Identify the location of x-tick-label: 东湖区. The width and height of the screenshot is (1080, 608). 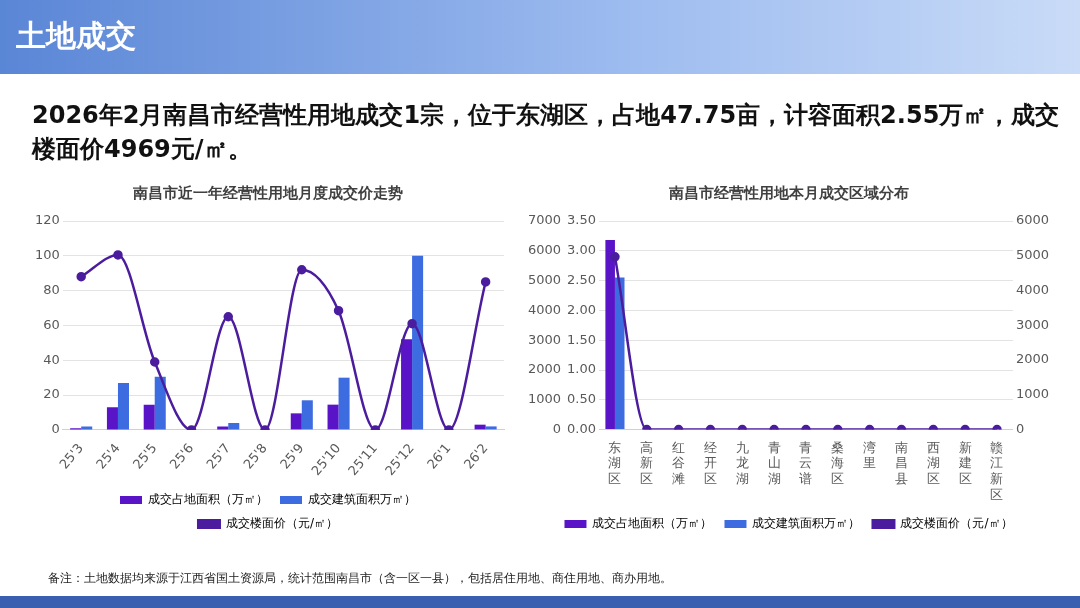
(615, 462).